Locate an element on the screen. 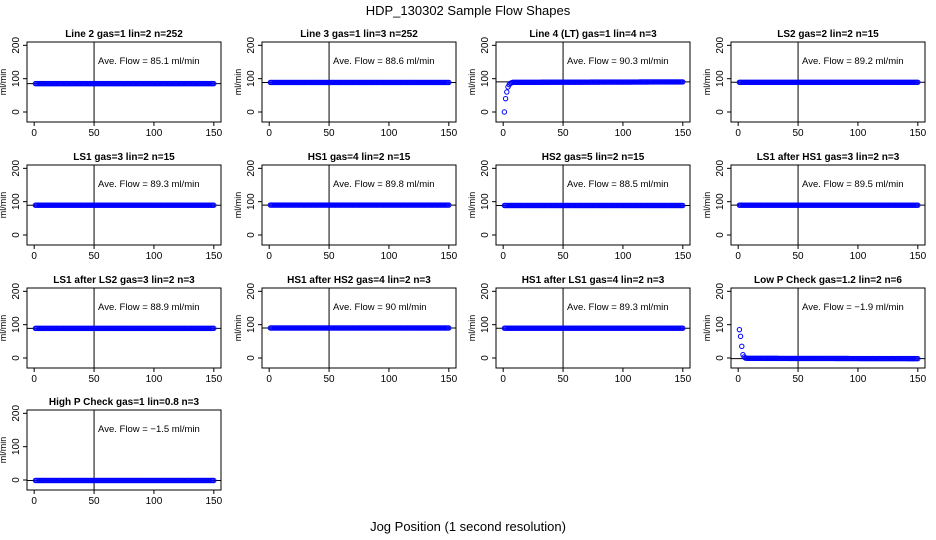 Image resolution: width=936 pixels, height=540 pixels. panel-title: LS1 gas=3 lin=2 n=15 is located at coordinates (124, 157).